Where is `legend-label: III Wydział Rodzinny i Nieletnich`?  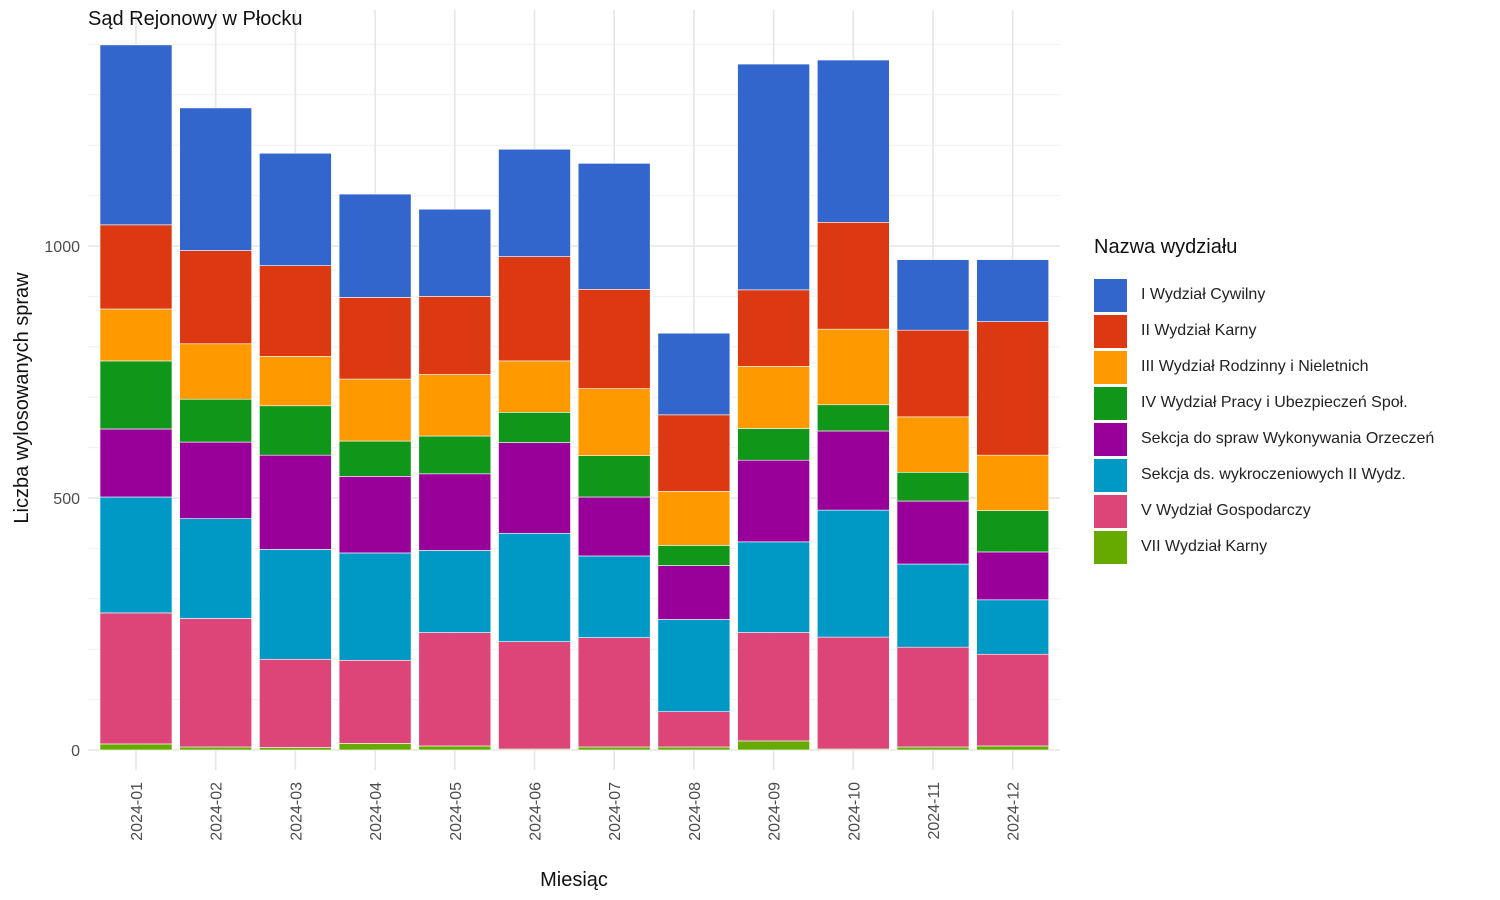 legend-label: III Wydział Rodzinny i Nieletnich is located at coordinates (1255, 366).